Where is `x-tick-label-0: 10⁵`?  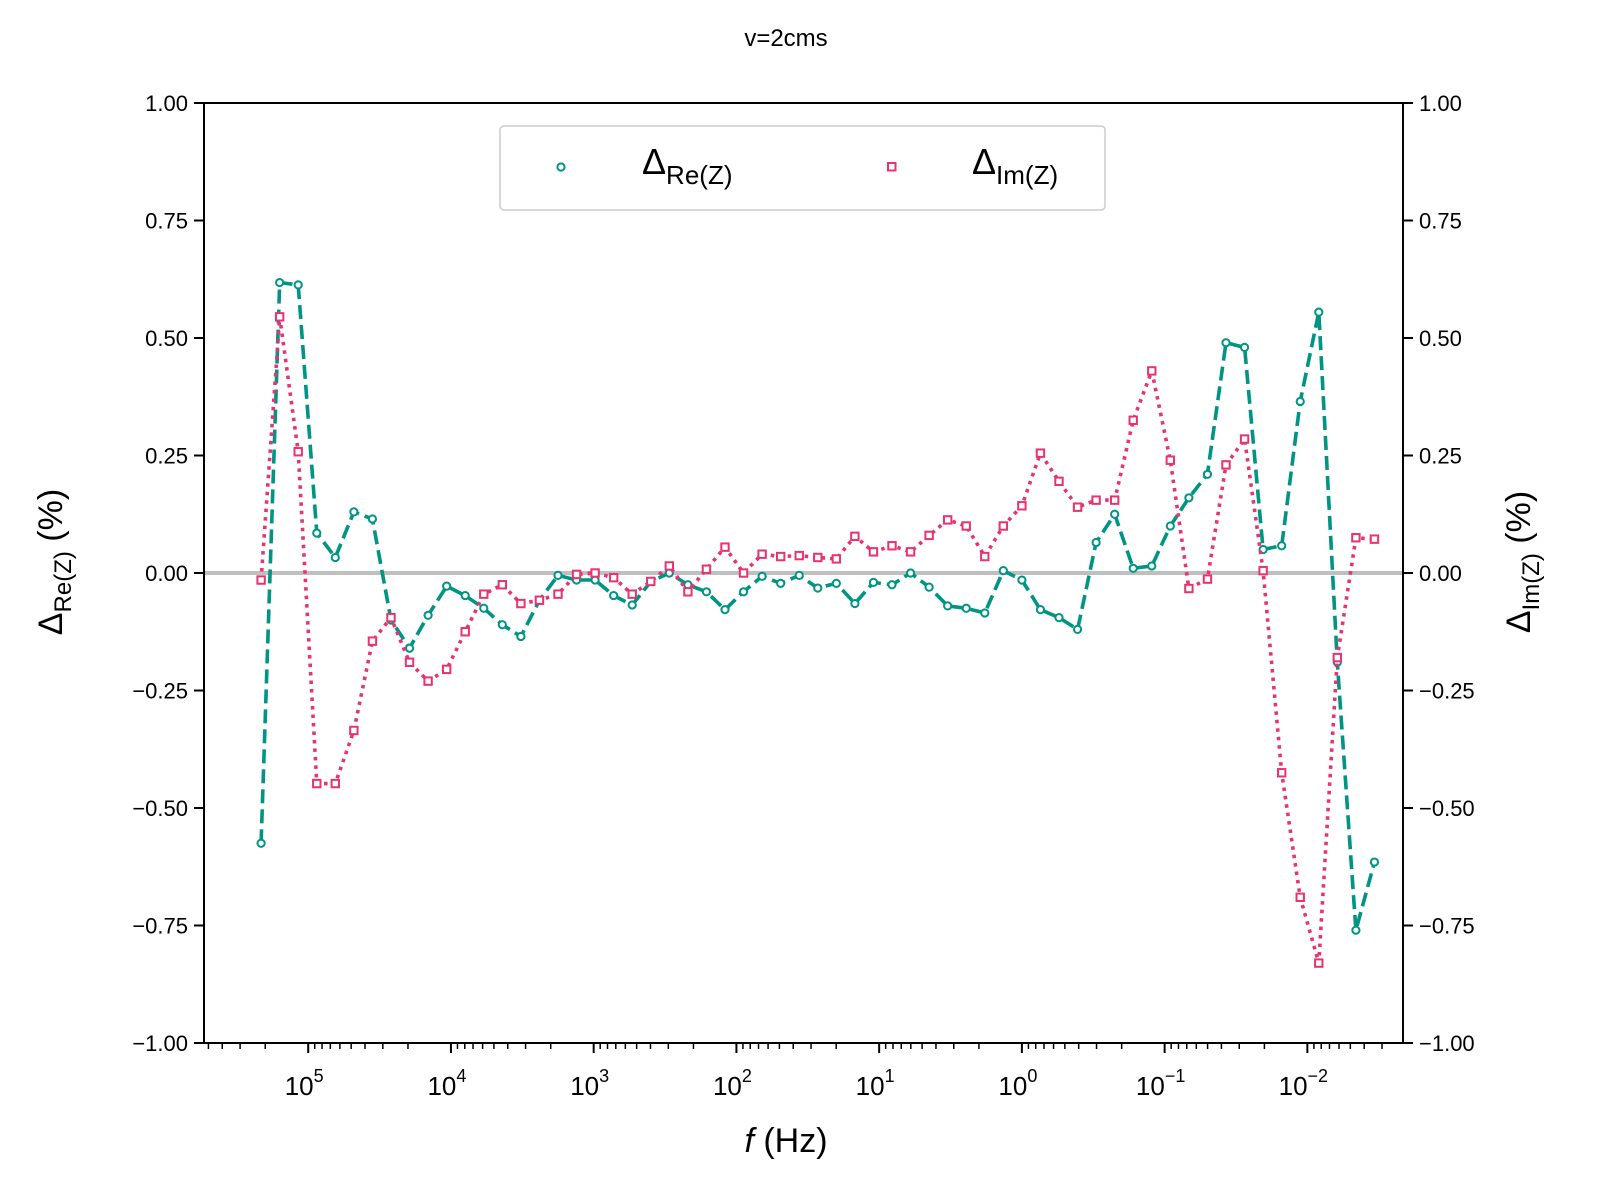
x-tick-label-0: 10⁵ is located at coordinates (304, 1083).